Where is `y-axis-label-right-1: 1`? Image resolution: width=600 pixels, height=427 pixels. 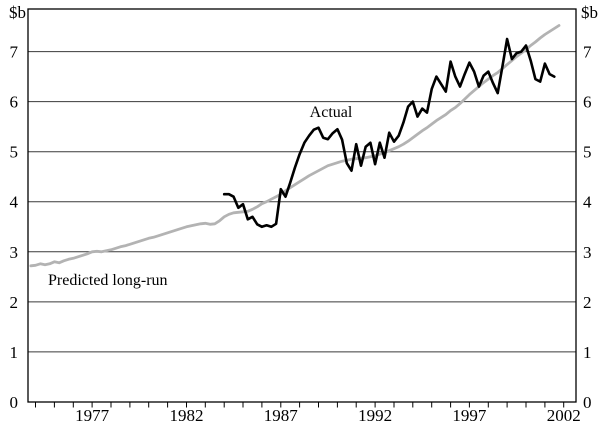
y-axis-label-right-1: 1 is located at coordinates (587, 352).